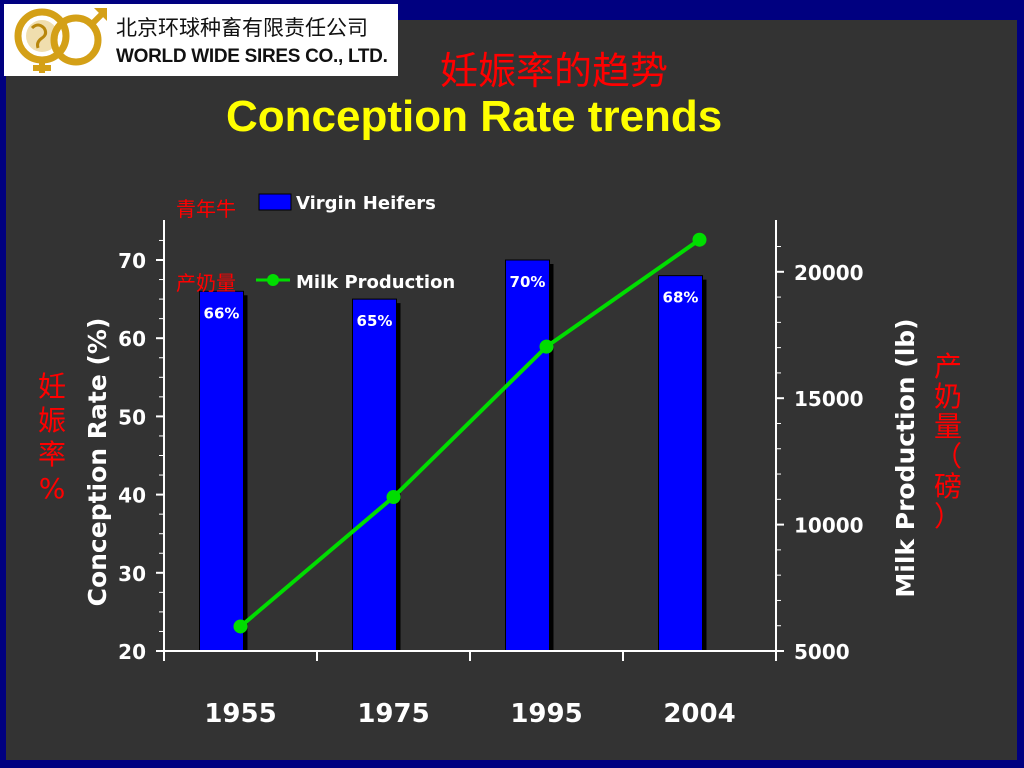  I want to click on milk-production-chinese-label: 产奶量, so click(206, 283).